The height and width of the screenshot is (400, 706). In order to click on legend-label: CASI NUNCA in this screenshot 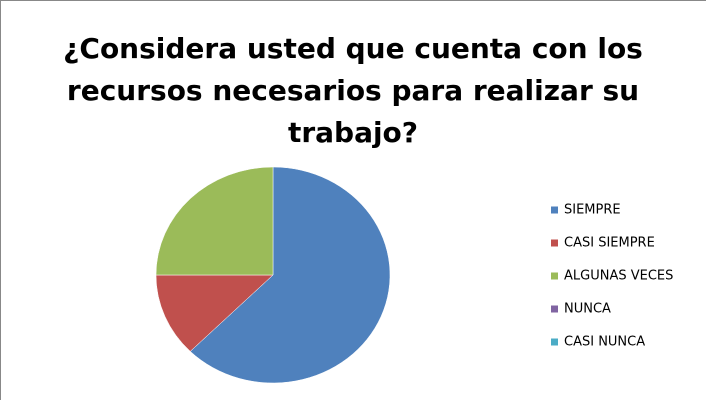, I will do `click(604, 342)`.